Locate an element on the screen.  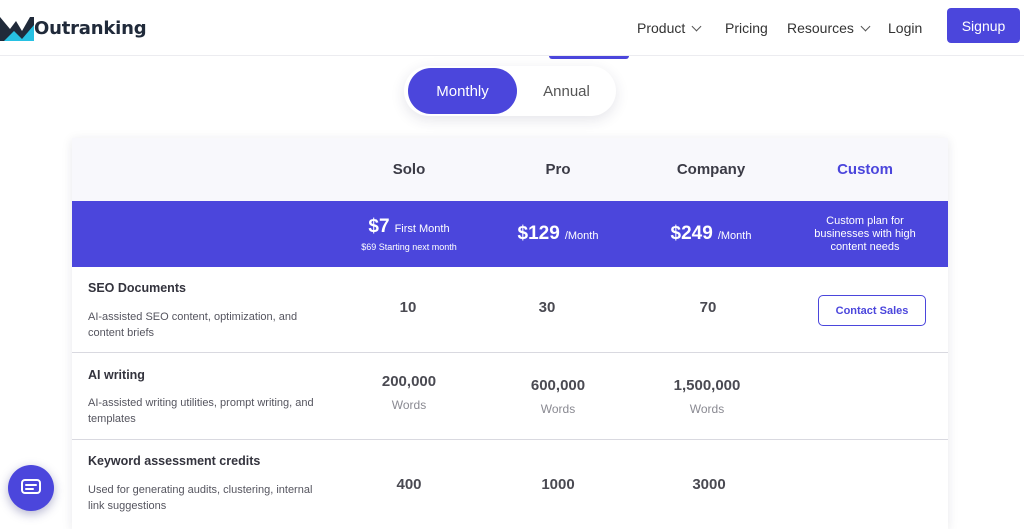
feature-value-company: 1,500,000 is located at coordinates (707, 385).